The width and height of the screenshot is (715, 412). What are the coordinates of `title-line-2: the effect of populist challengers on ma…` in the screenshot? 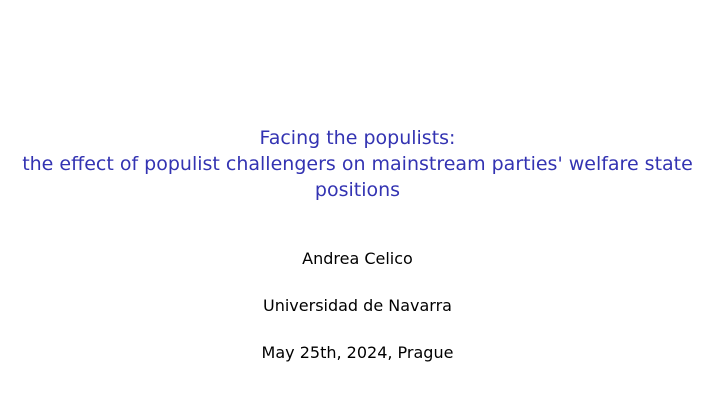 It's located at (357, 164).